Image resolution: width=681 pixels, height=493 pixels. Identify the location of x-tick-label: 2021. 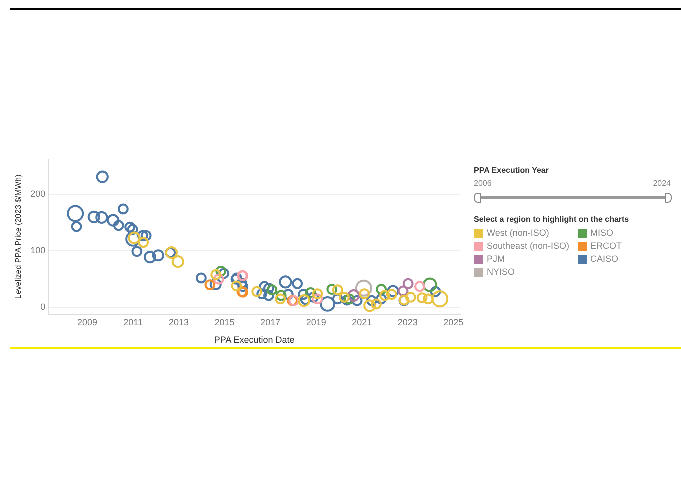
(362, 322).